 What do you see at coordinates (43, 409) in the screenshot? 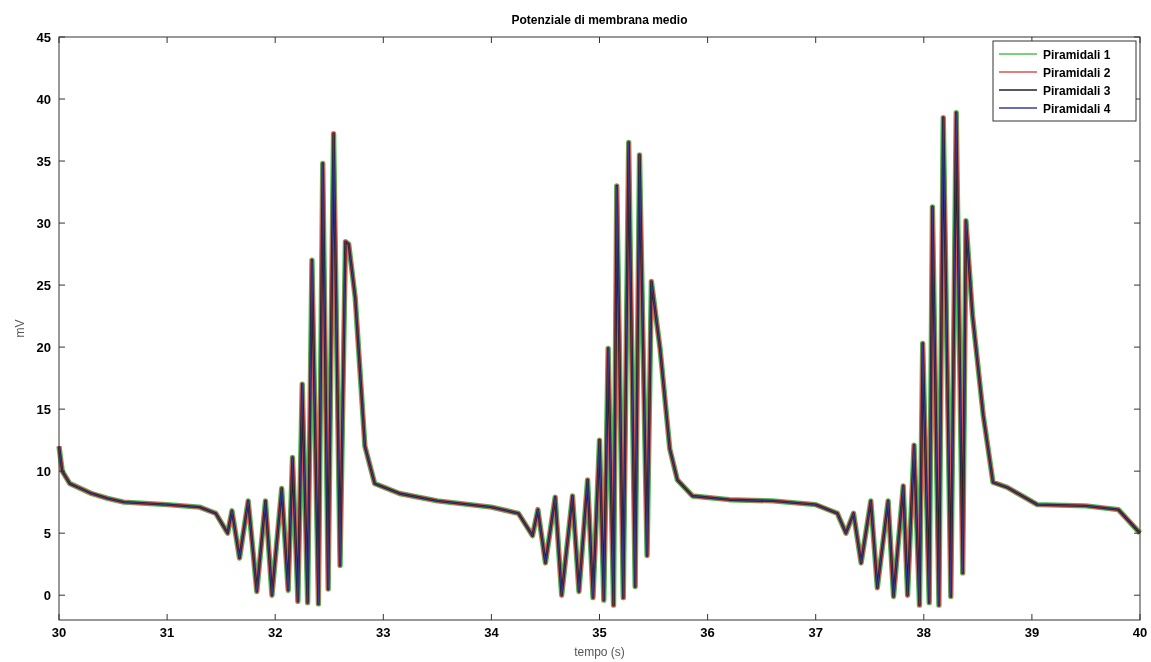
I see `y-tick-label: 15` at bounding box center [43, 409].